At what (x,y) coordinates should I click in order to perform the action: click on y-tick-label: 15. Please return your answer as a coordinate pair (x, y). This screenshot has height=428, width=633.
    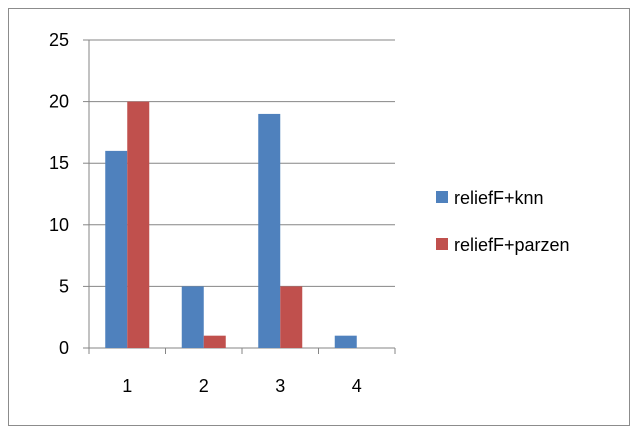
    Looking at the image, I should click on (59, 163).